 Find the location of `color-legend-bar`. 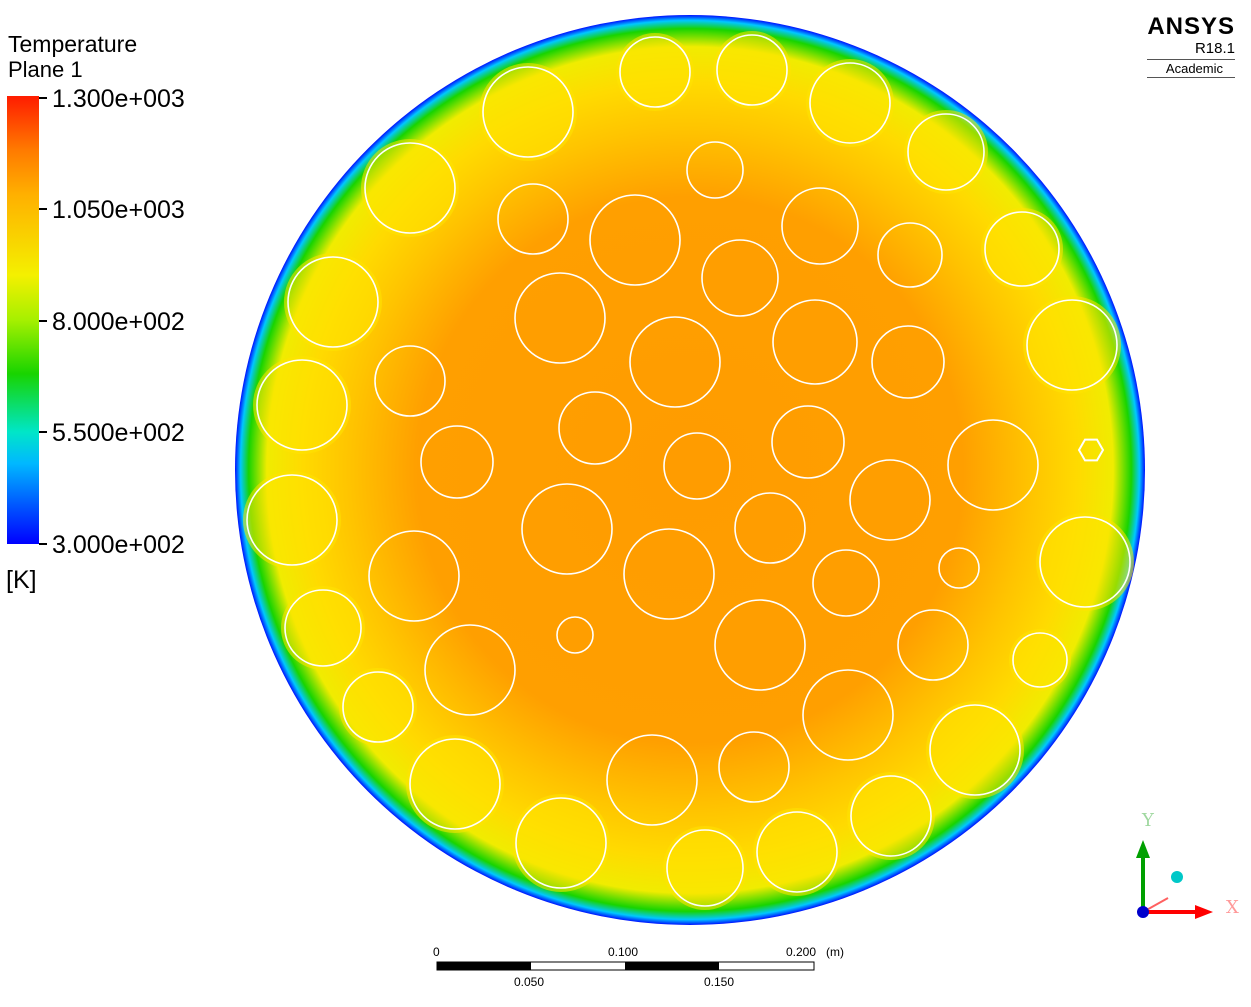

color-legend-bar is located at coordinates (23, 320).